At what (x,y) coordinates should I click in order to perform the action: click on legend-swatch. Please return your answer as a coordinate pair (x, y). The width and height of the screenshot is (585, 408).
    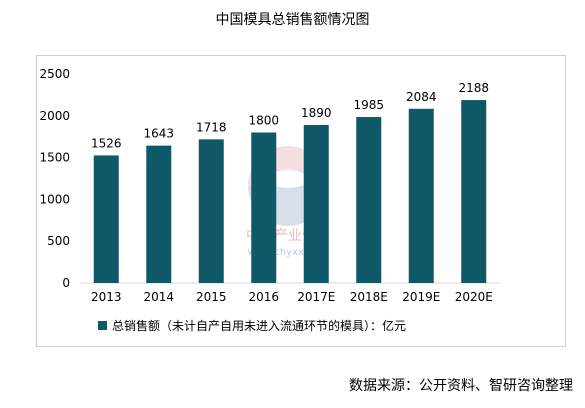
    Looking at the image, I should click on (102, 325).